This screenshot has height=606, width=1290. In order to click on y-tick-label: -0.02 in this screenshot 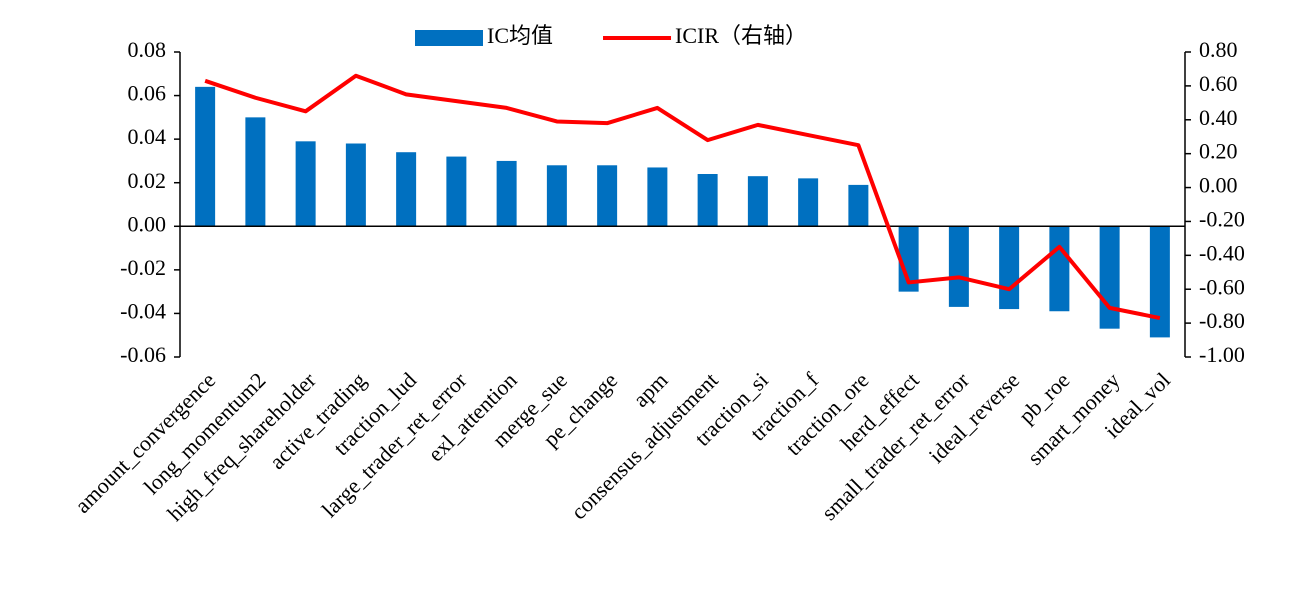, I will do `click(143, 267)`.